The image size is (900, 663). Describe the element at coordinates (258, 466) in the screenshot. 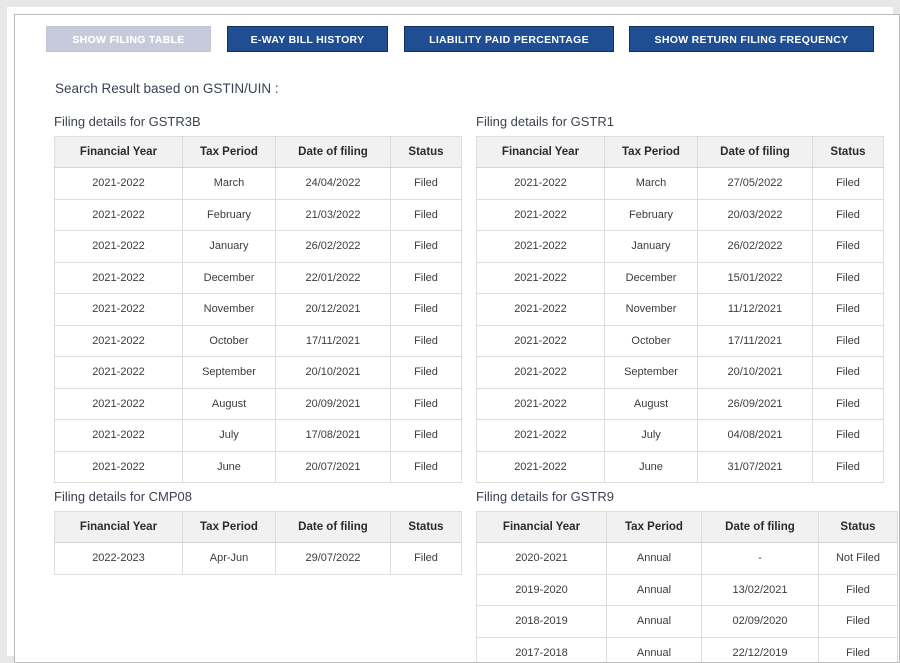

I see `table-row: 2021-2022 June 20/07/2021 Filed` at that location.